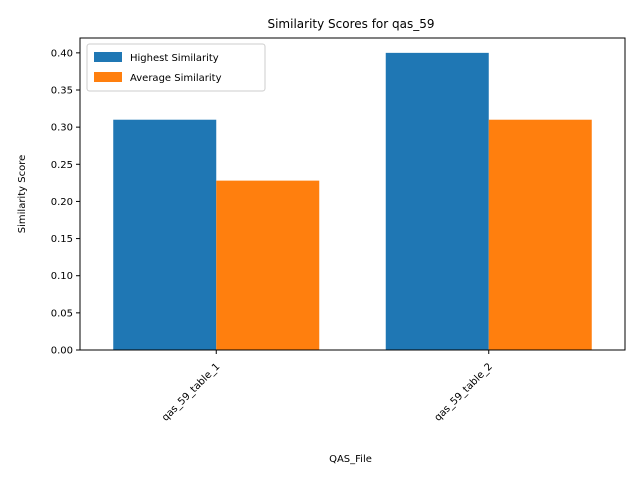 This screenshot has height=480, width=640. Describe the element at coordinates (350, 24) in the screenshot. I see `chart-title: Similarity Scores for qas_59` at that location.